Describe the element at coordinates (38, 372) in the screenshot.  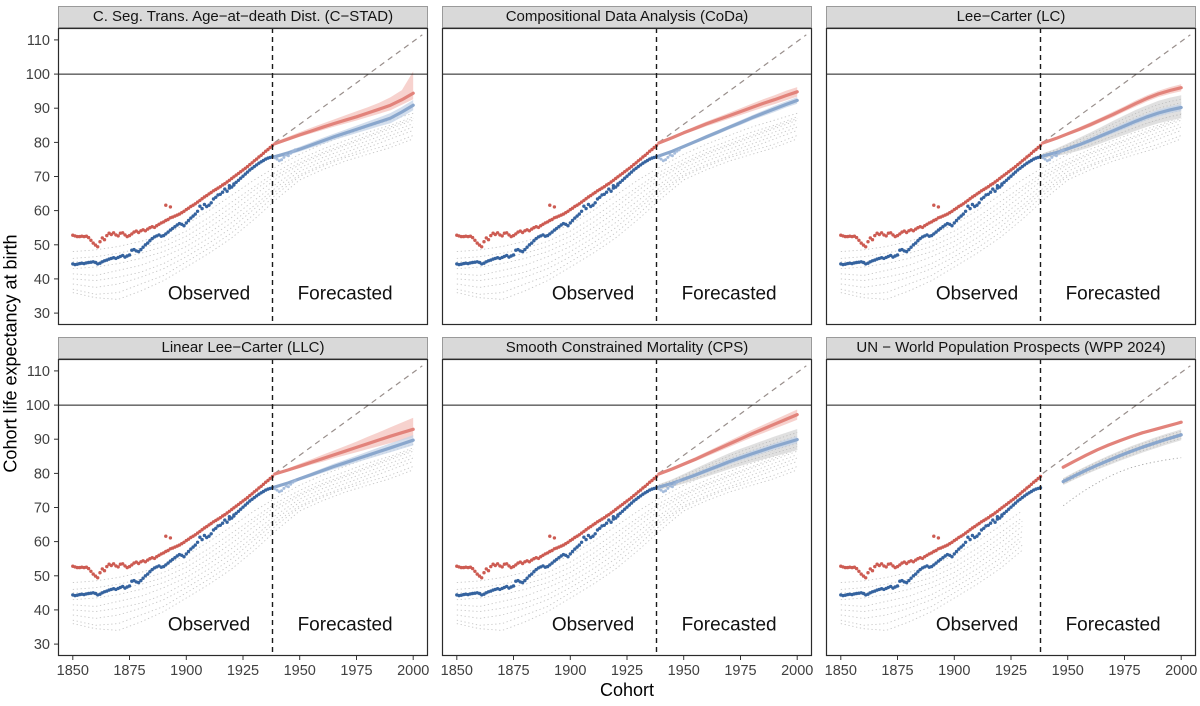
I see `svg-text: 110` at that location.